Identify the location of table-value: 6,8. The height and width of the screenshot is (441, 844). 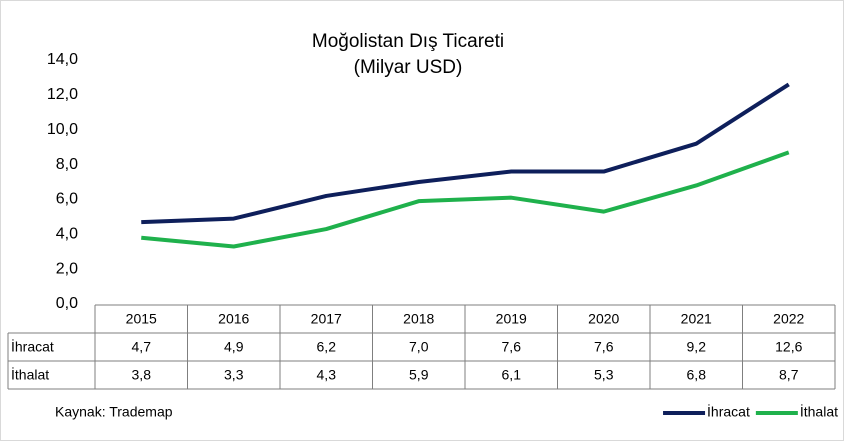
(697, 375).